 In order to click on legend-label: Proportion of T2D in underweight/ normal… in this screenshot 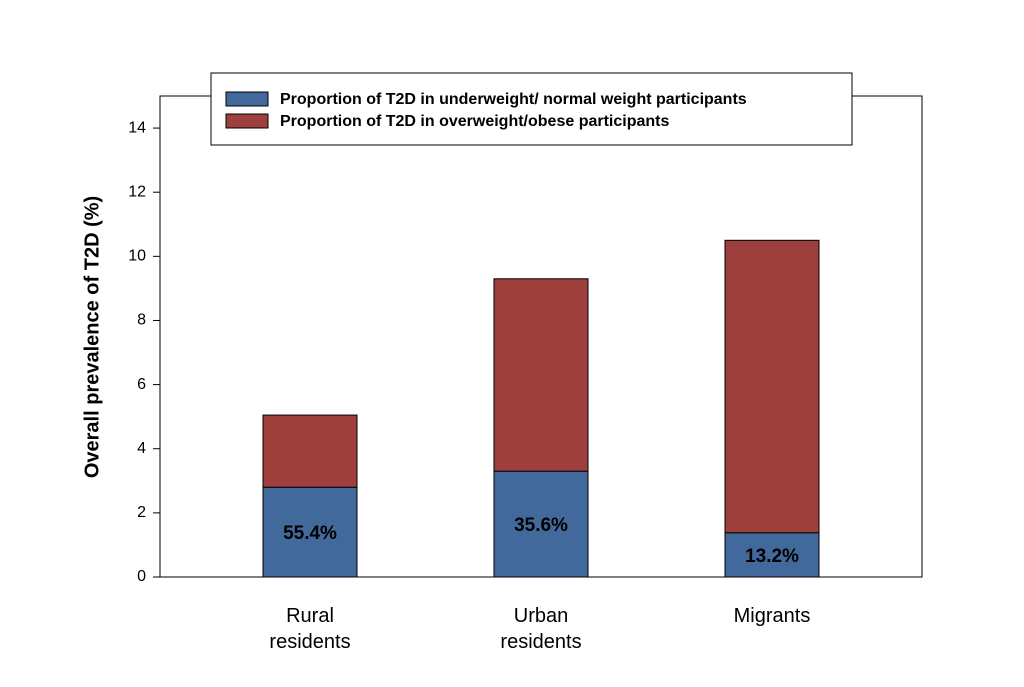, I will do `click(513, 99)`.